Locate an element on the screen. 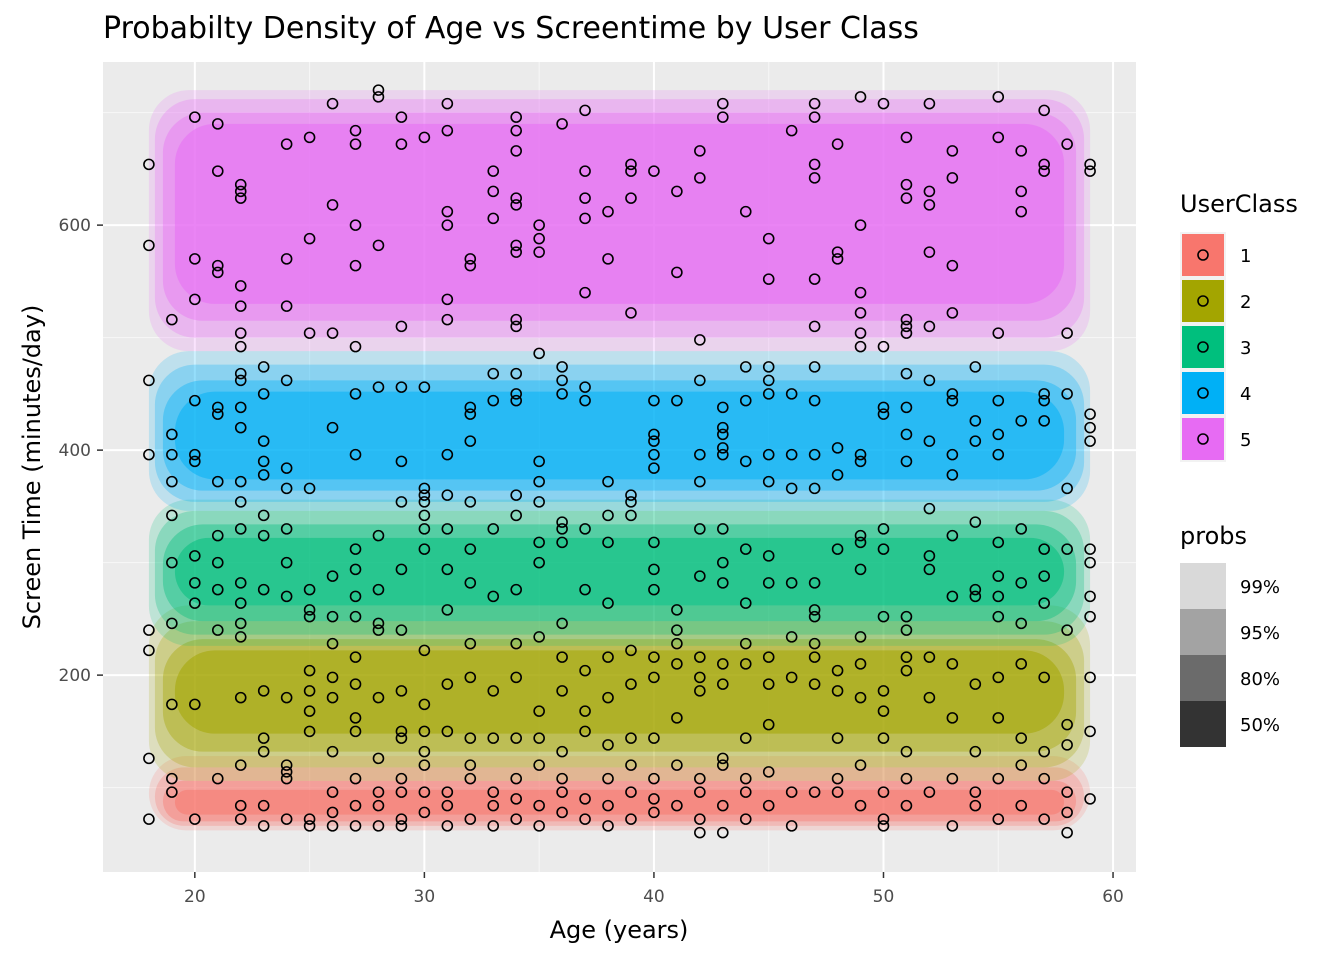  legend-key-point is located at coordinates (1203, 347).